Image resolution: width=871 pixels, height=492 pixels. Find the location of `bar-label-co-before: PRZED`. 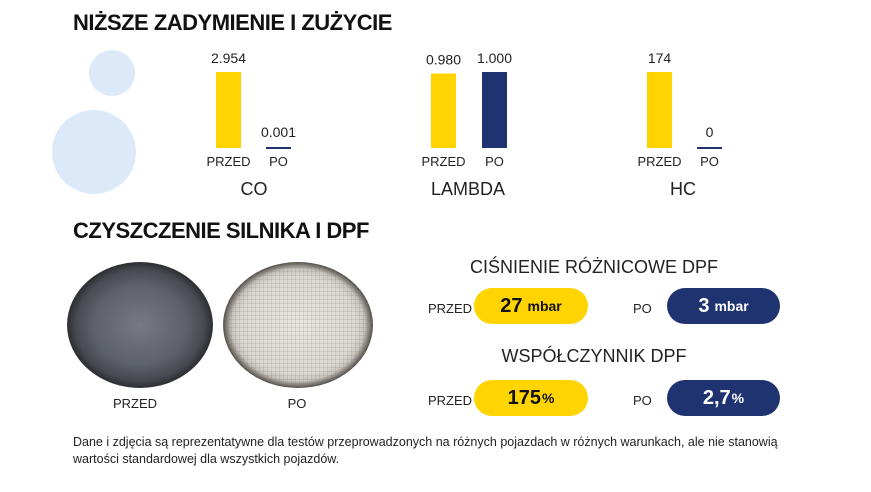

bar-label-co-before: PRZED is located at coordinates (228, 161).